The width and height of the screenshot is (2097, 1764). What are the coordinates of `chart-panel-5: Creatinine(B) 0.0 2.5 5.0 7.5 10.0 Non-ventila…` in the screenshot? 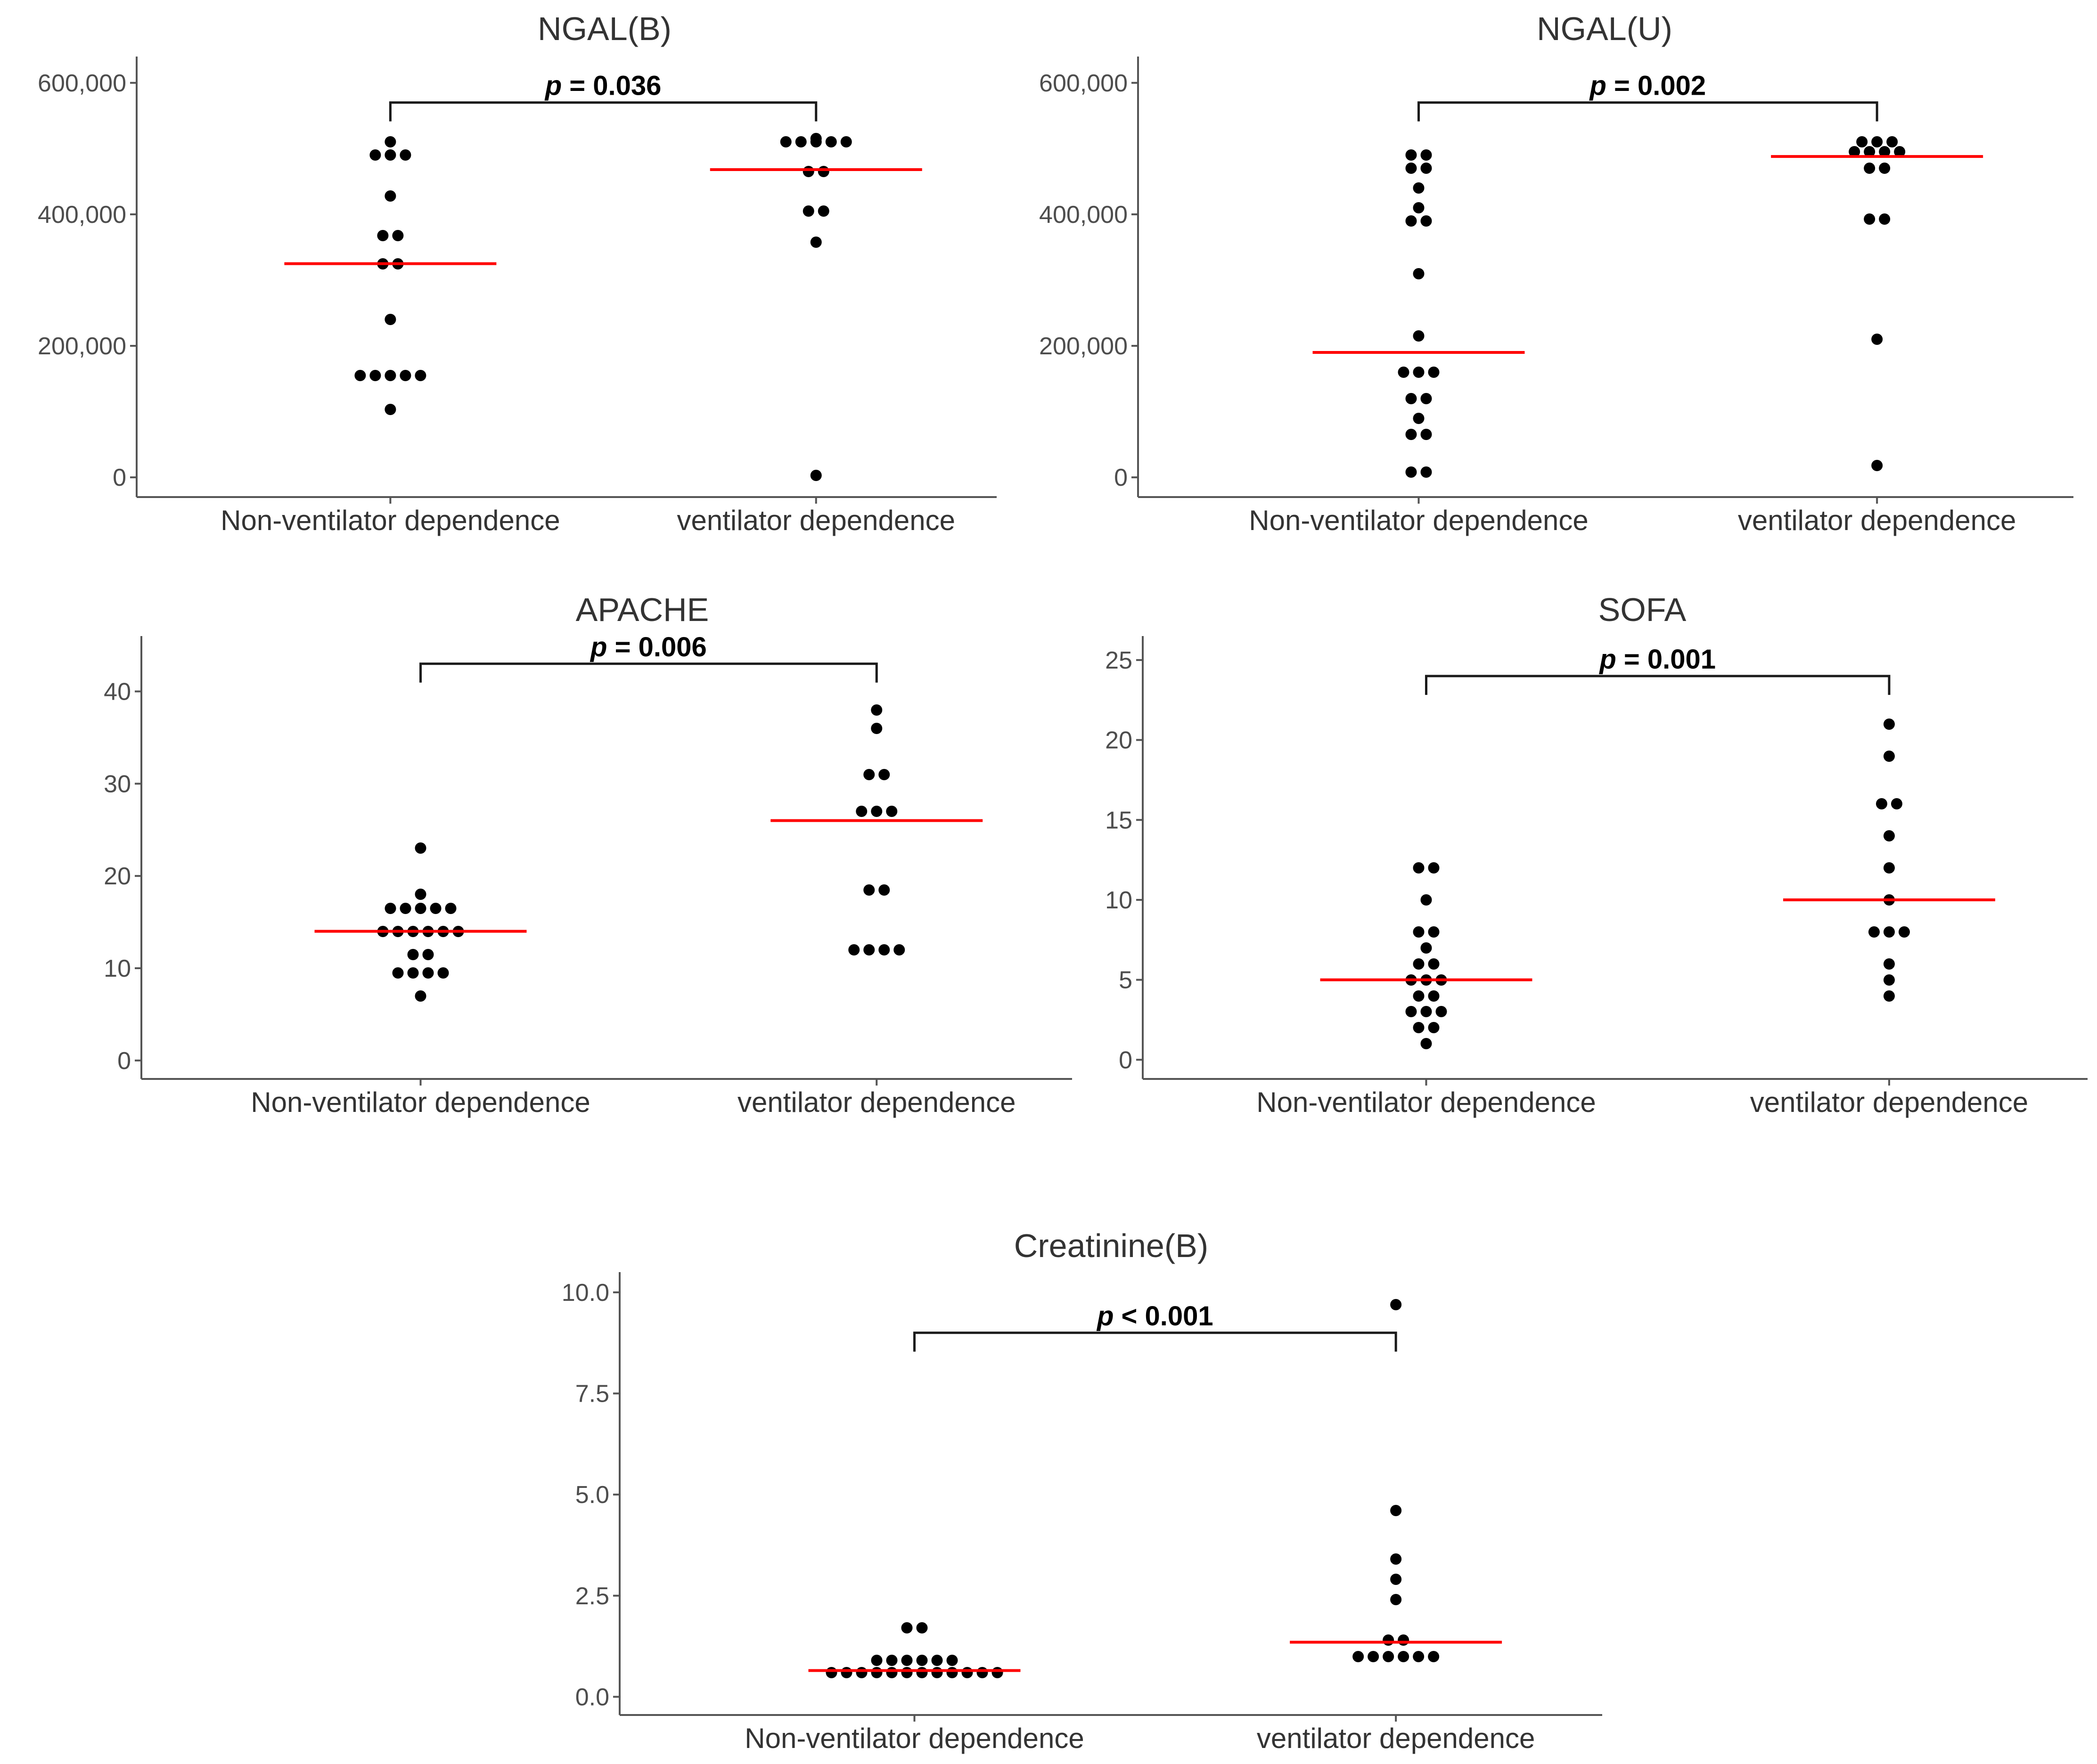 It's located at (1082, 1490).